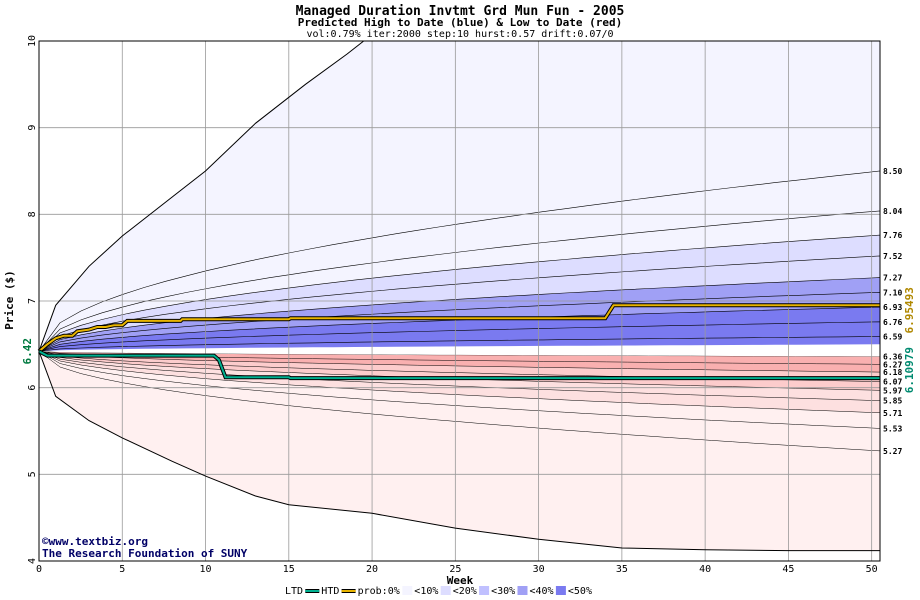  Describe the element at coordinates (892, 390) in the screenshot. I see `band-label-low: 5.97` at that location.